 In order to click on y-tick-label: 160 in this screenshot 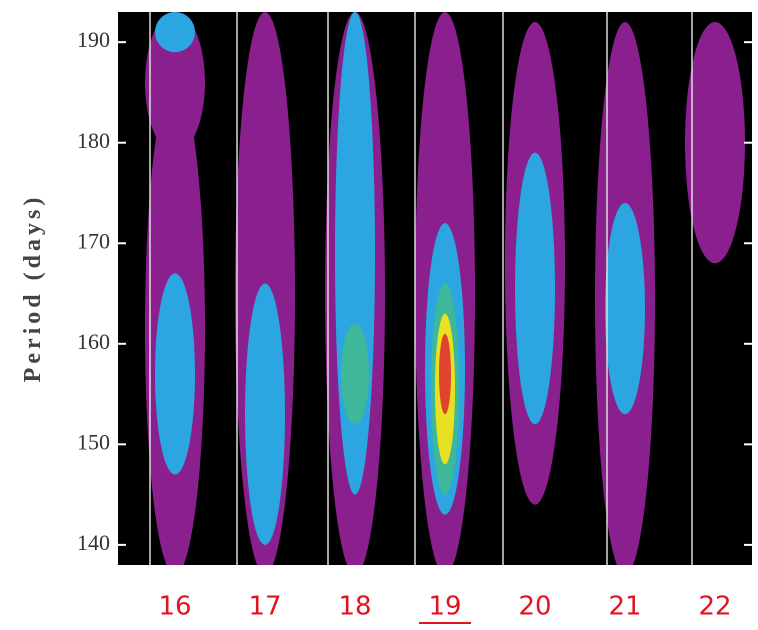, I will do `click(93, 341)`.